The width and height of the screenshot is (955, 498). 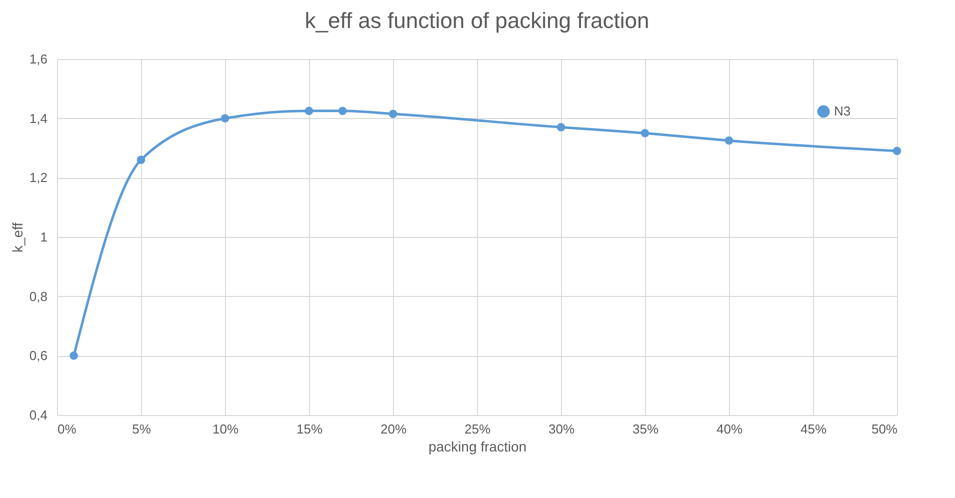 What do you see at coordinates (842, 111) in the screenshot?
I see `legend-label: N3` at bounding box center [842, 111].